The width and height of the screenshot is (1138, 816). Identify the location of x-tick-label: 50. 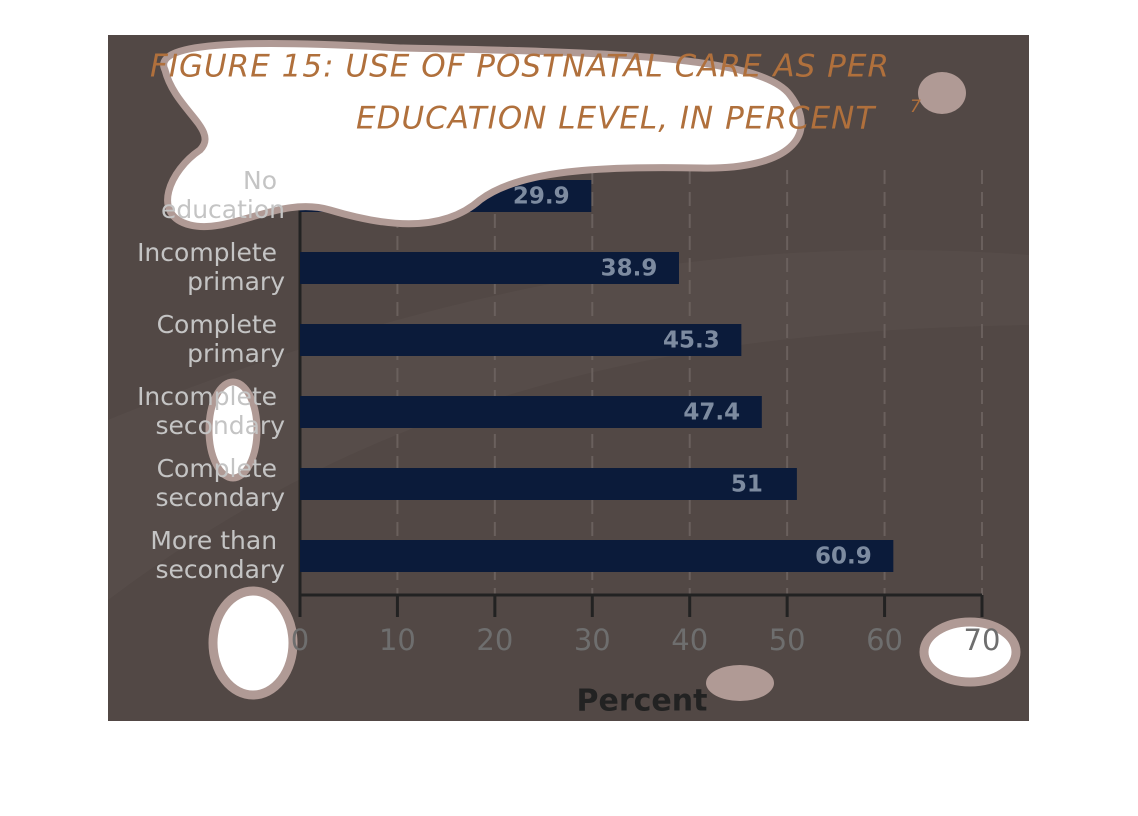
(787, 640).